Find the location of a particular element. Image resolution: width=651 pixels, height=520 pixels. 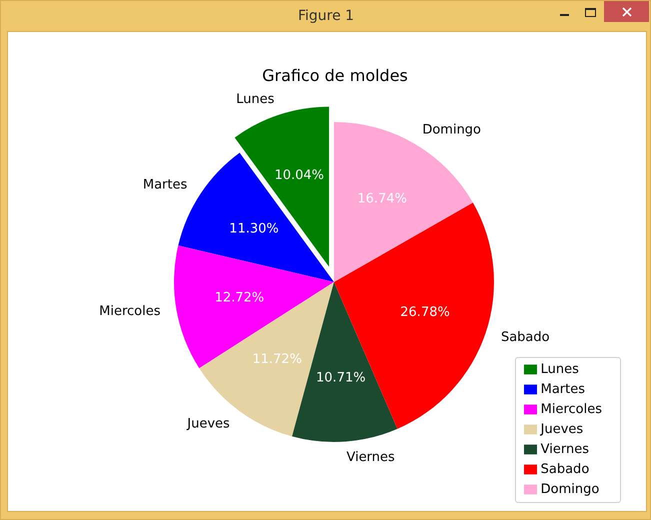

slice-label: Domingo is located at coordinates (452, 130).